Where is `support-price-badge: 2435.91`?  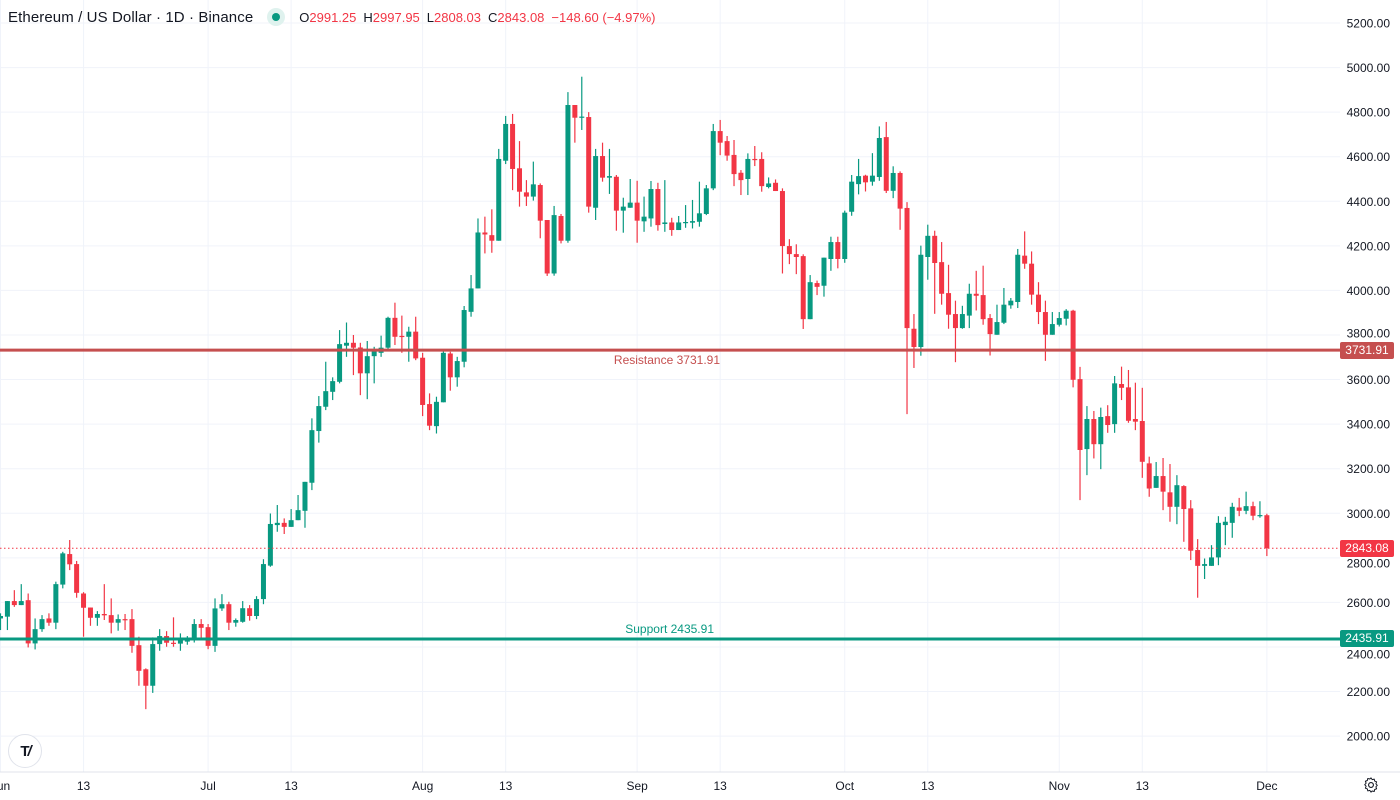 support-price-badge: 2435.91 is located at coordinates (1367, 639).